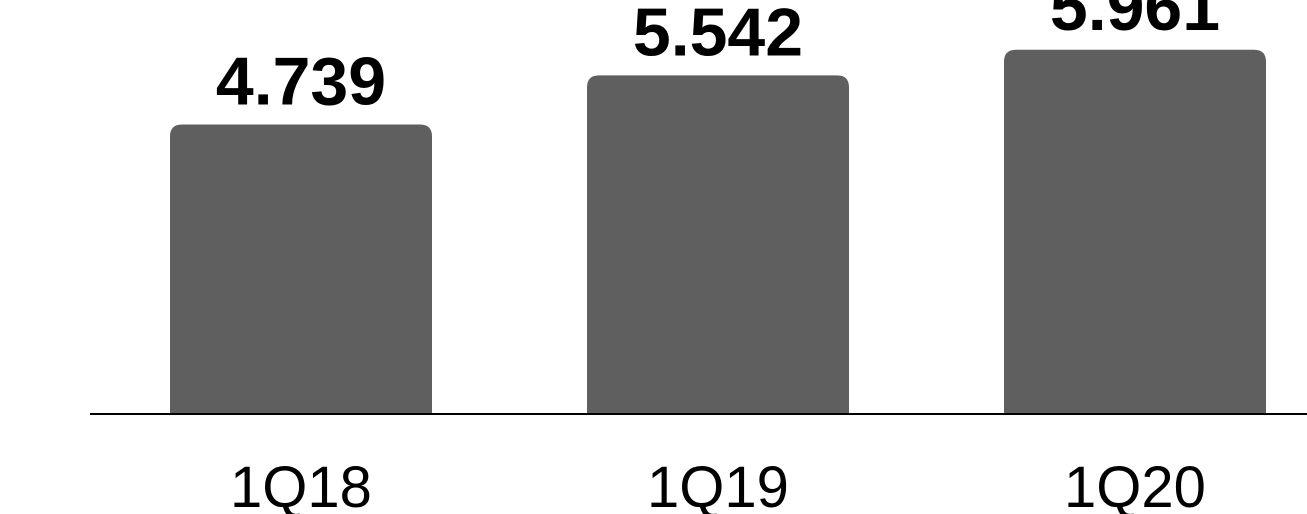 Image resolution: width=1307 pixels, height=514 pixels. What do you see at coordinates (1135, 22) in the screenshot?
I see `value-label-1q20: 5.961` at bounding box center [1135, 22].